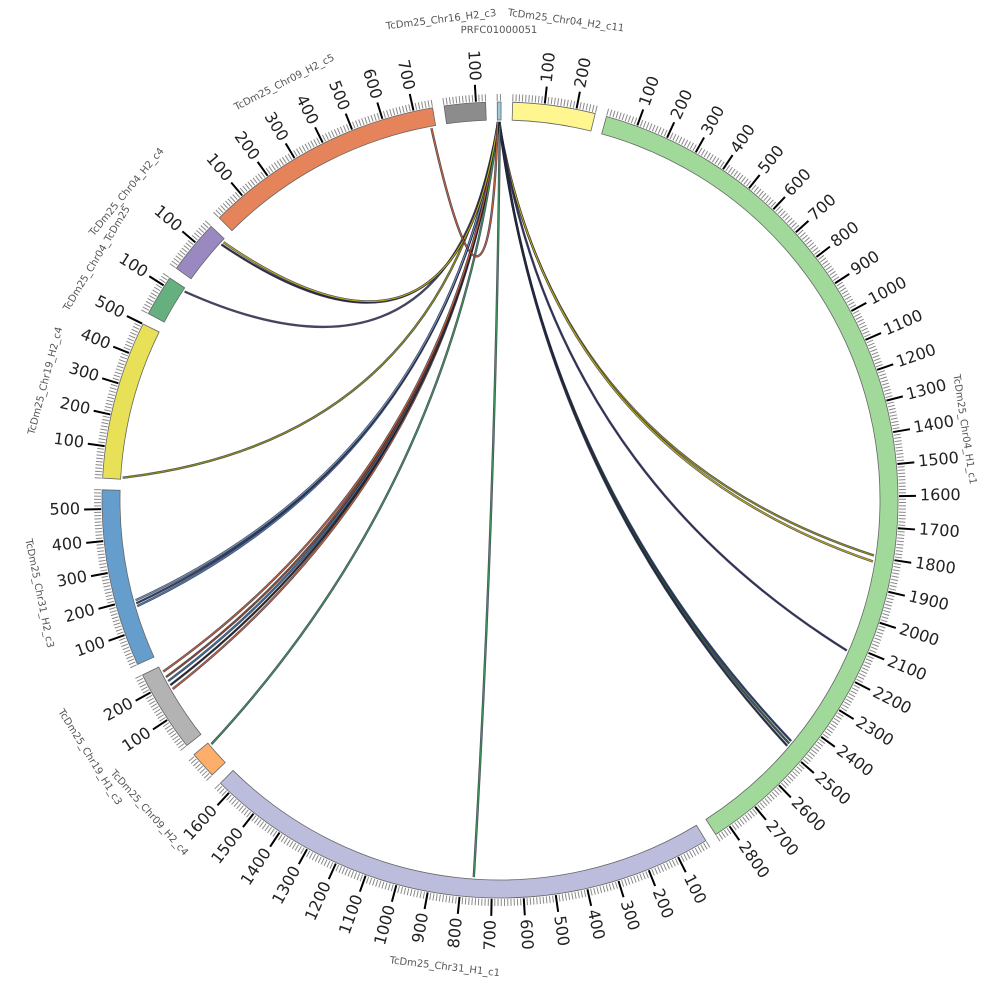 The width and height of the screenshot is (1000, 1000). Describe the element at coordinates (832, 788) in the screenshot. I see `tick-label: 2500` at that location.